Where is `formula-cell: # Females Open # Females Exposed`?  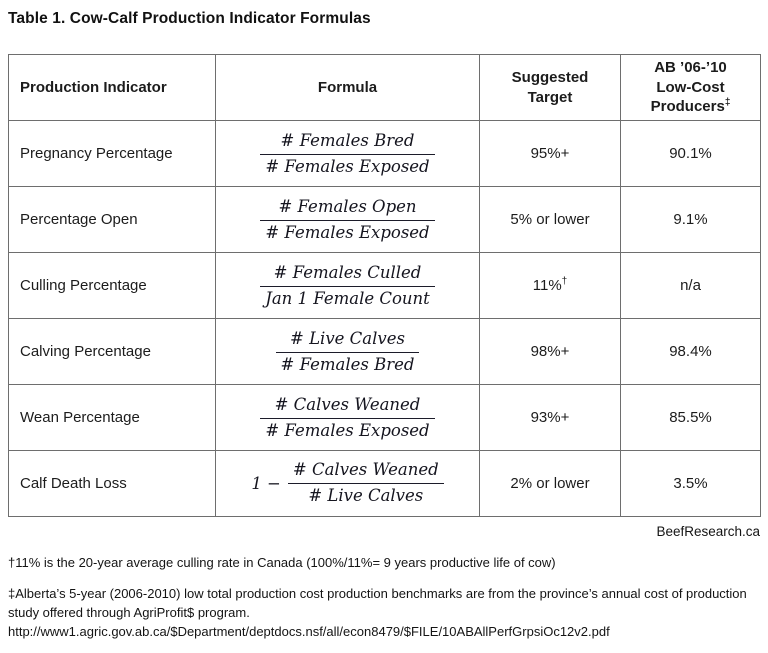
formula-cell: # Females Open # Females Exposed is located at coordinates (347, 219).